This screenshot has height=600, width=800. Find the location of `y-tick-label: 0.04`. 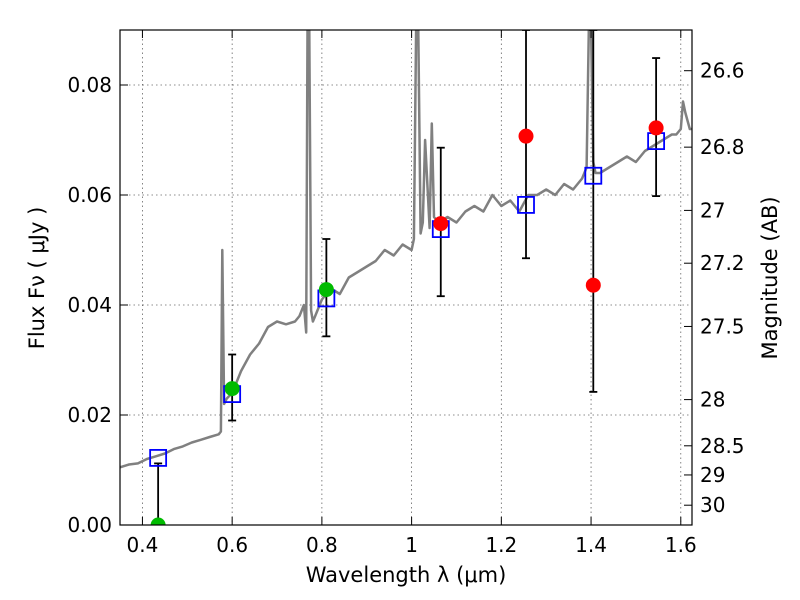

y-tick-label: 0.04 is located at coordinates (89, 305).